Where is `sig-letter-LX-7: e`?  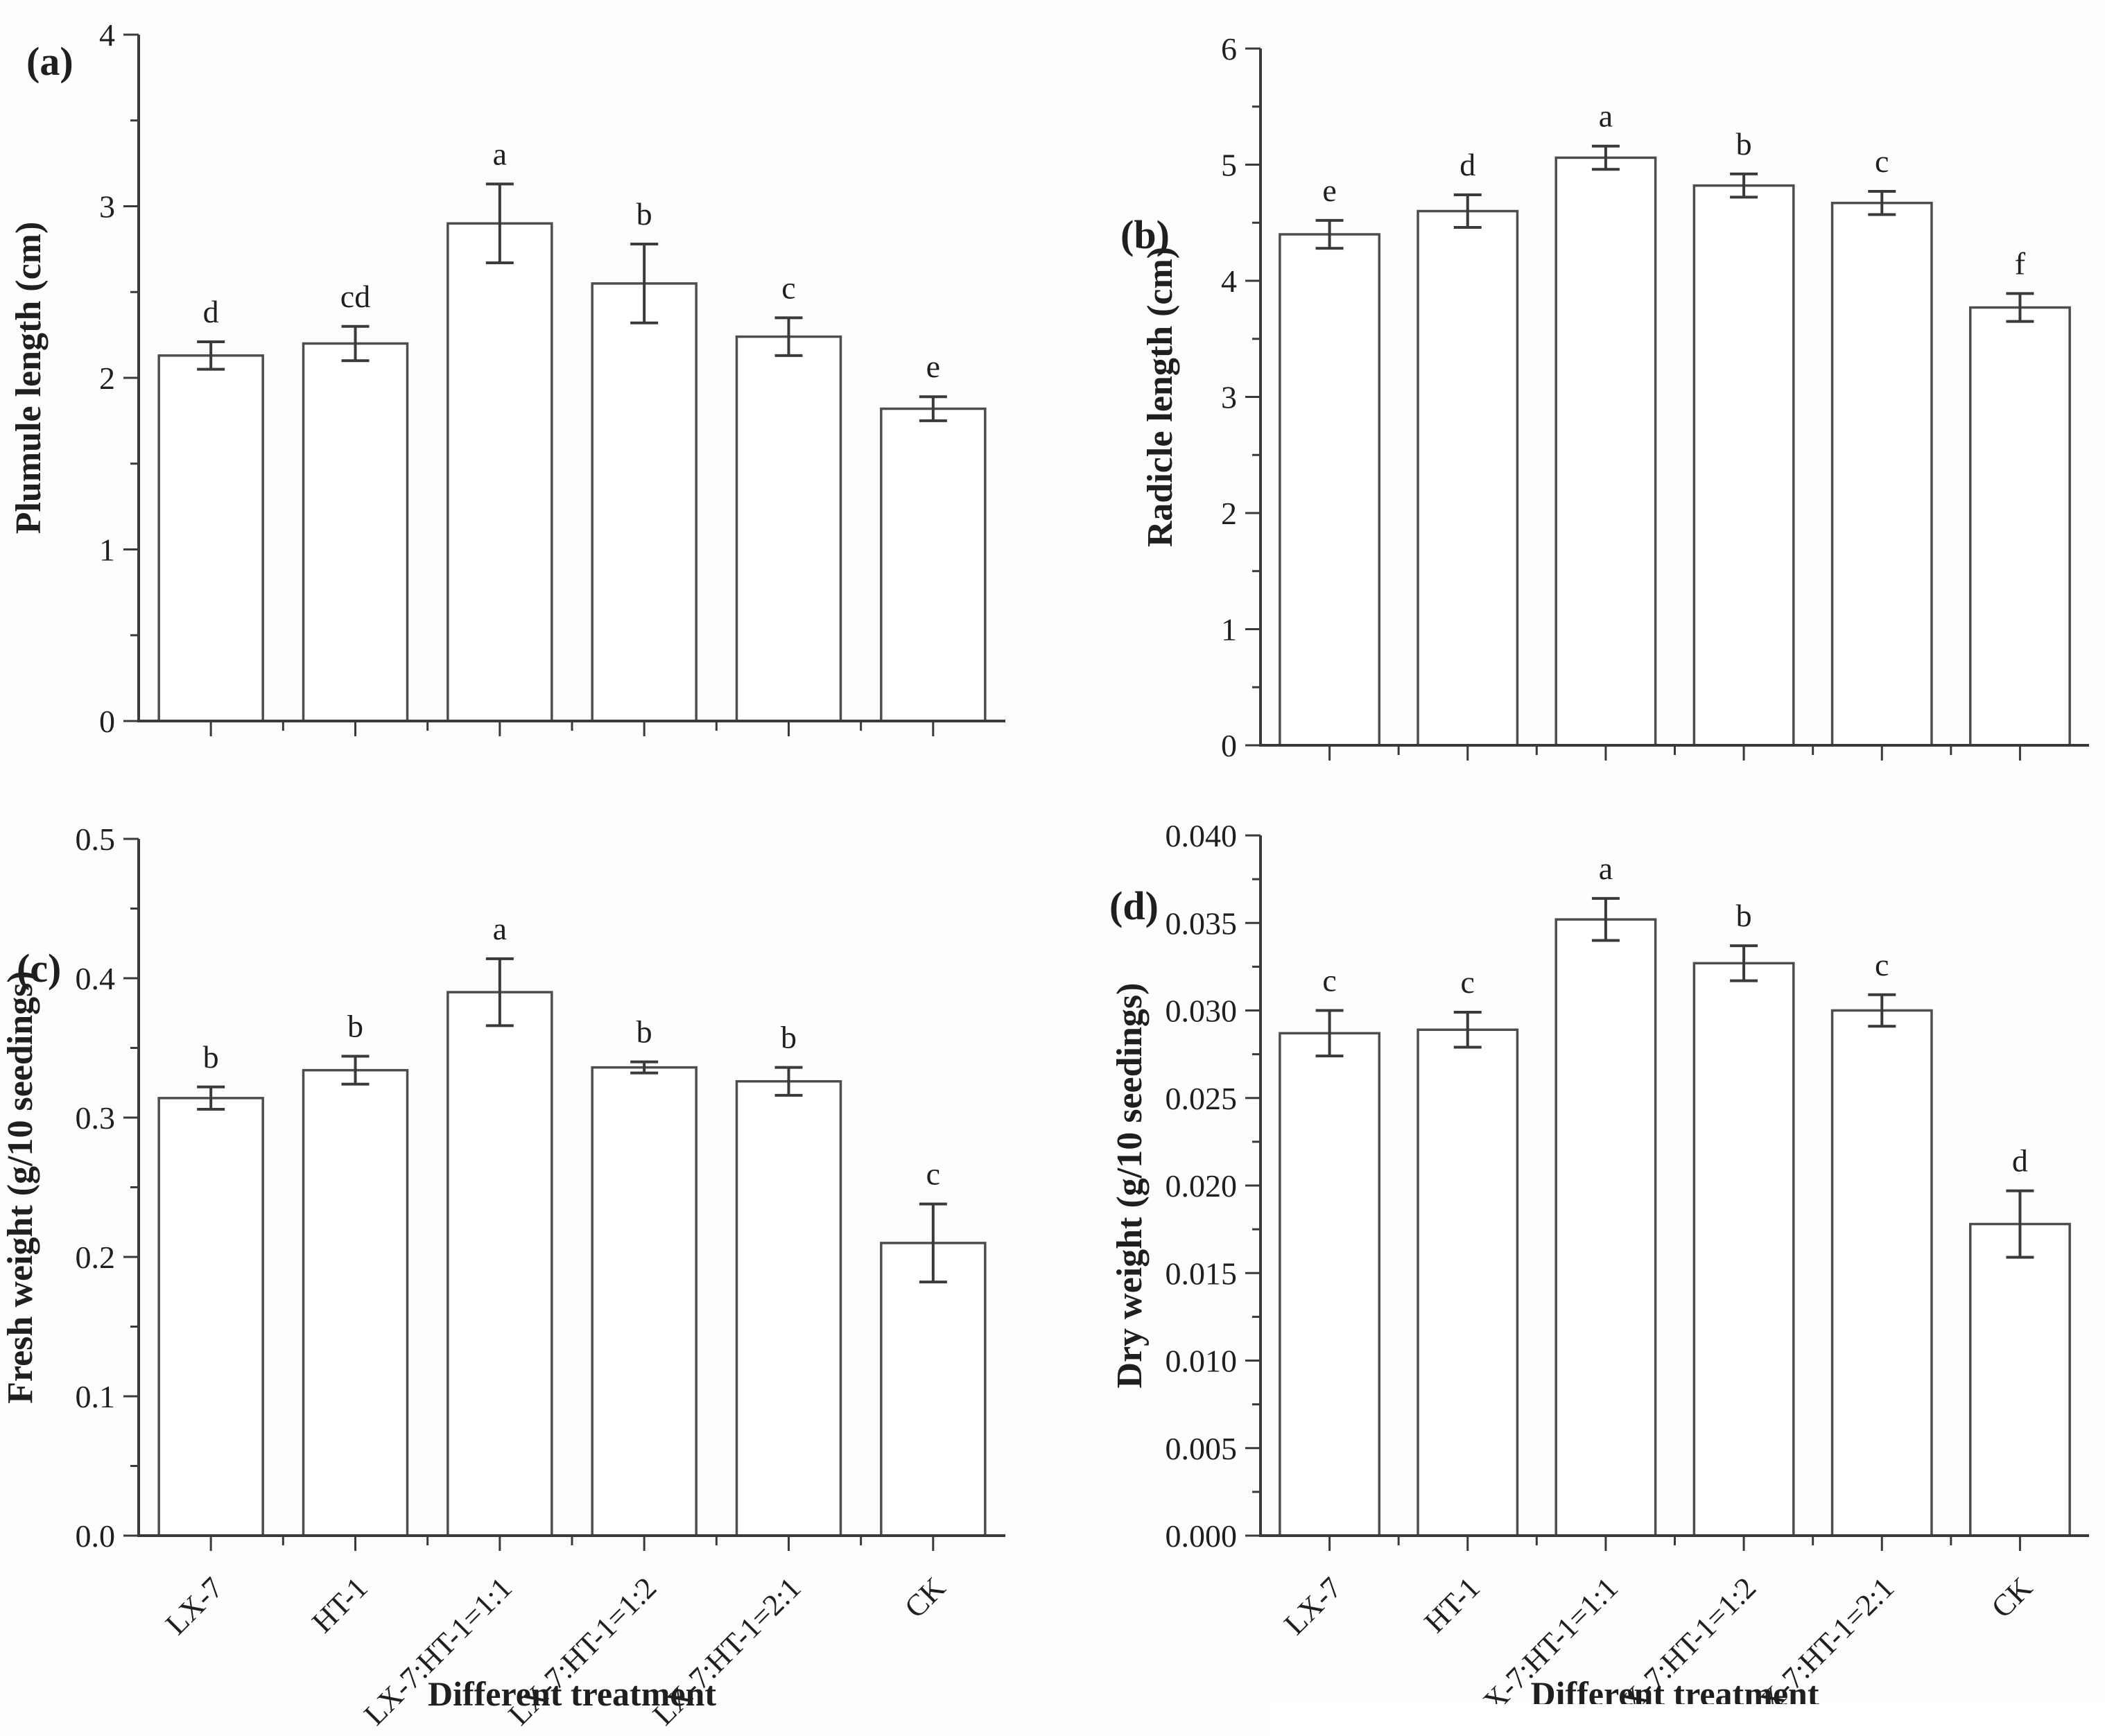
sig-letter-LX-7: e is located at coordinates (1329, 190).